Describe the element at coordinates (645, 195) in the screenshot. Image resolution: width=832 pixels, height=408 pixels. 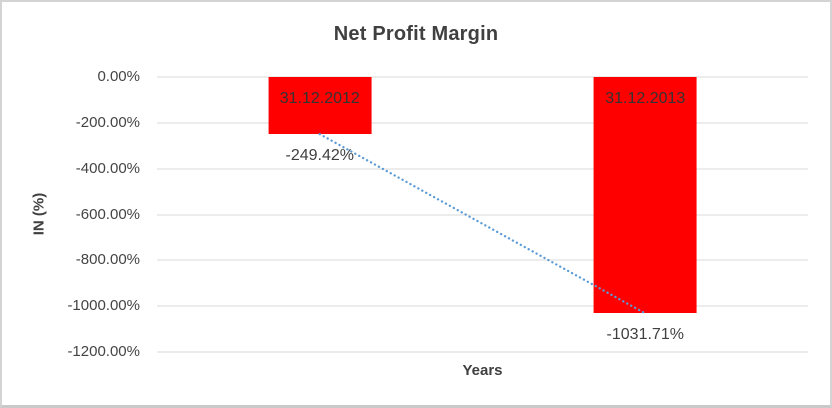
I see `bar-31.12.2013: 31.12.2013` at that location.